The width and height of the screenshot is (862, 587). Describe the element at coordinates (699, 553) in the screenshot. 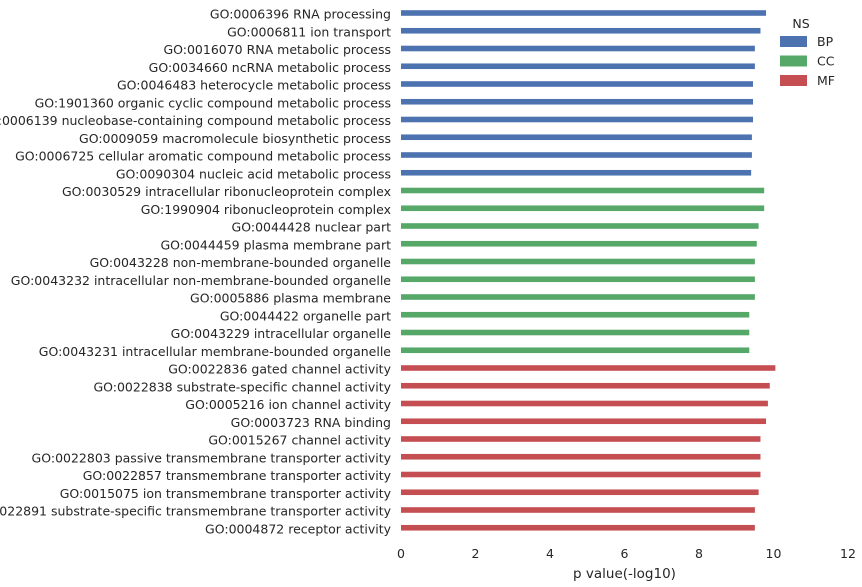

I see `x-tick-label: 8` at that location.